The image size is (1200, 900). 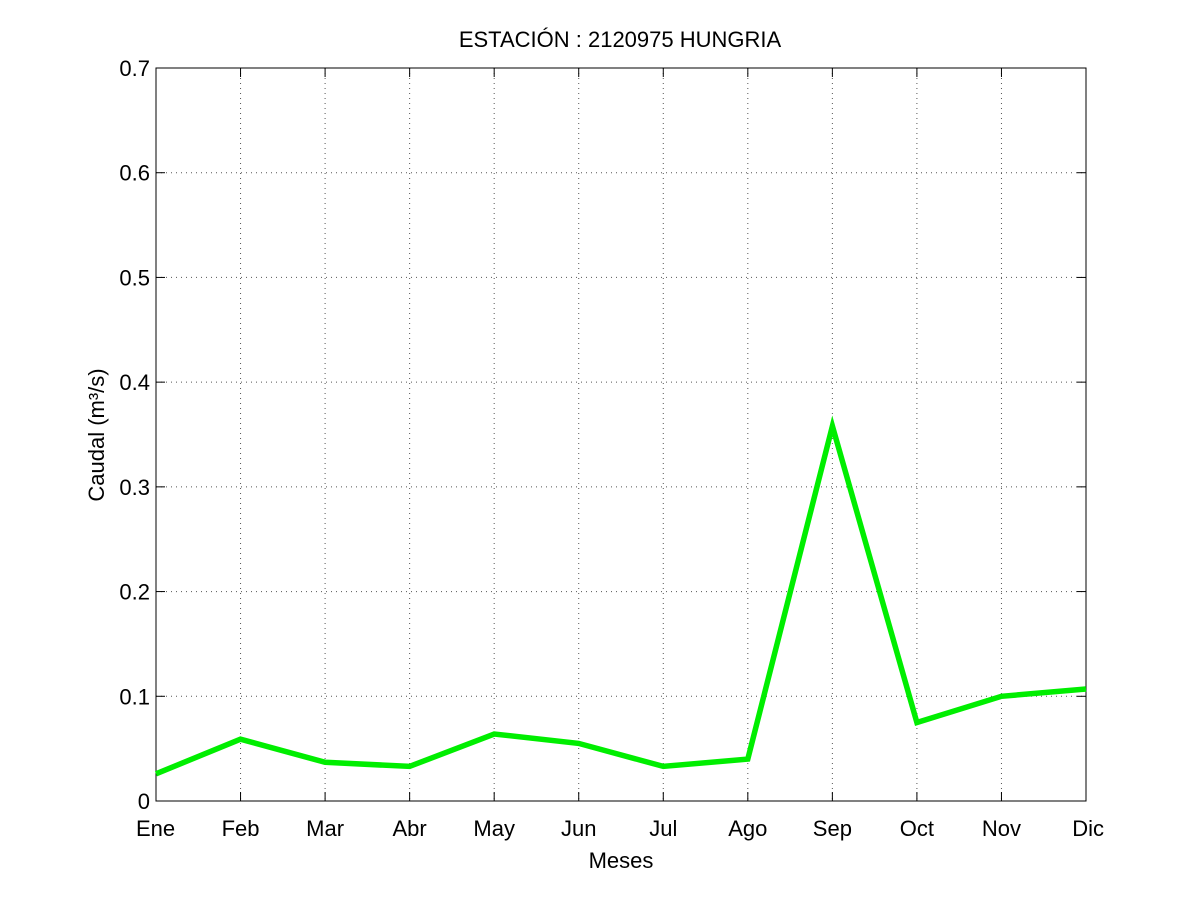 What do you see at coordinates (747, 828) in the screenshot?
I see `x-tick-label: Ago` at bounding box center [747, 828].